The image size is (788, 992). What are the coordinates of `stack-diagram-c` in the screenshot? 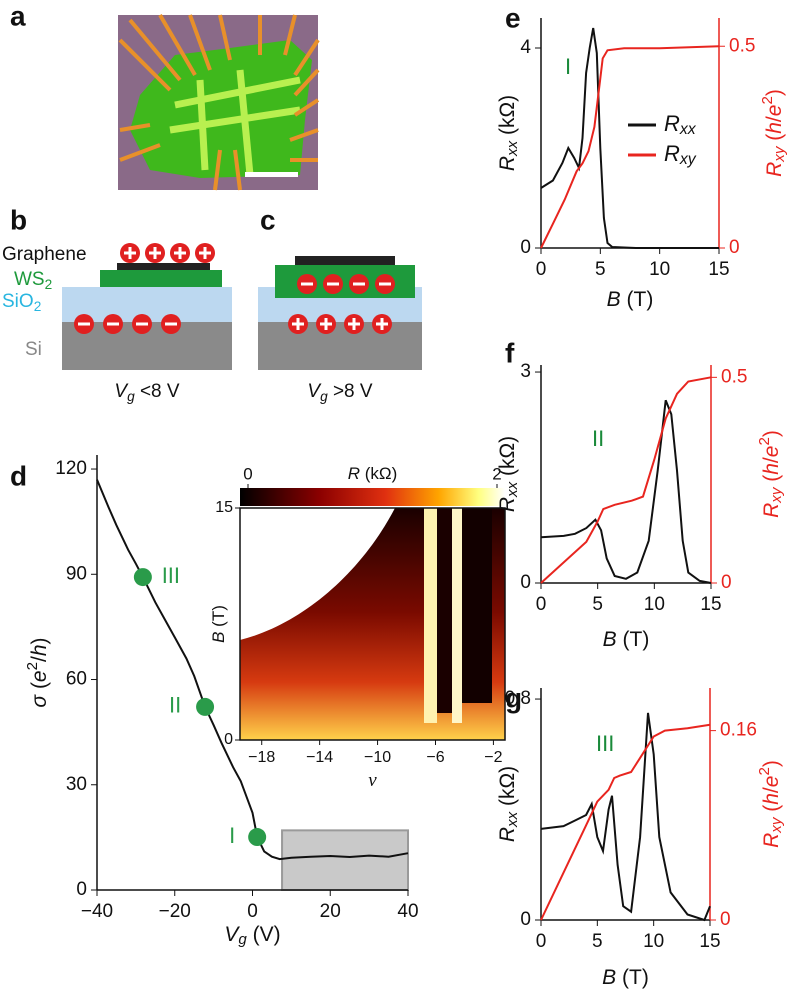 It's located at (340, 313).